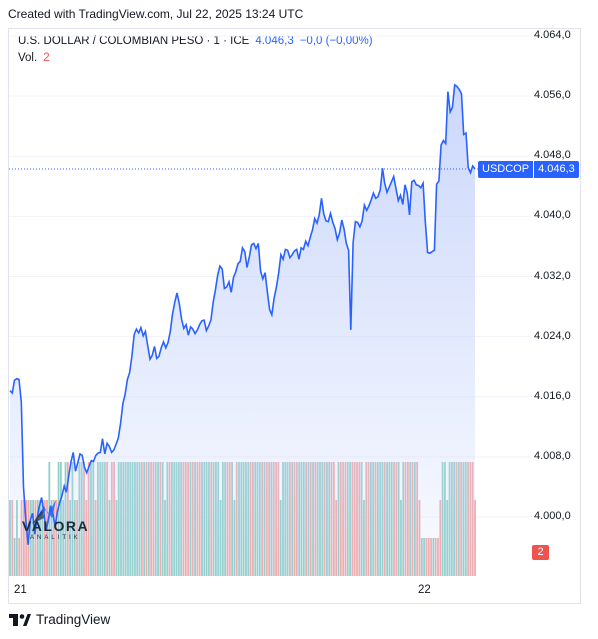  What do you see at coordinates (56, 526) in the screenshot?
I see `logo-text: VALORA` at bounding box center [56, 526].